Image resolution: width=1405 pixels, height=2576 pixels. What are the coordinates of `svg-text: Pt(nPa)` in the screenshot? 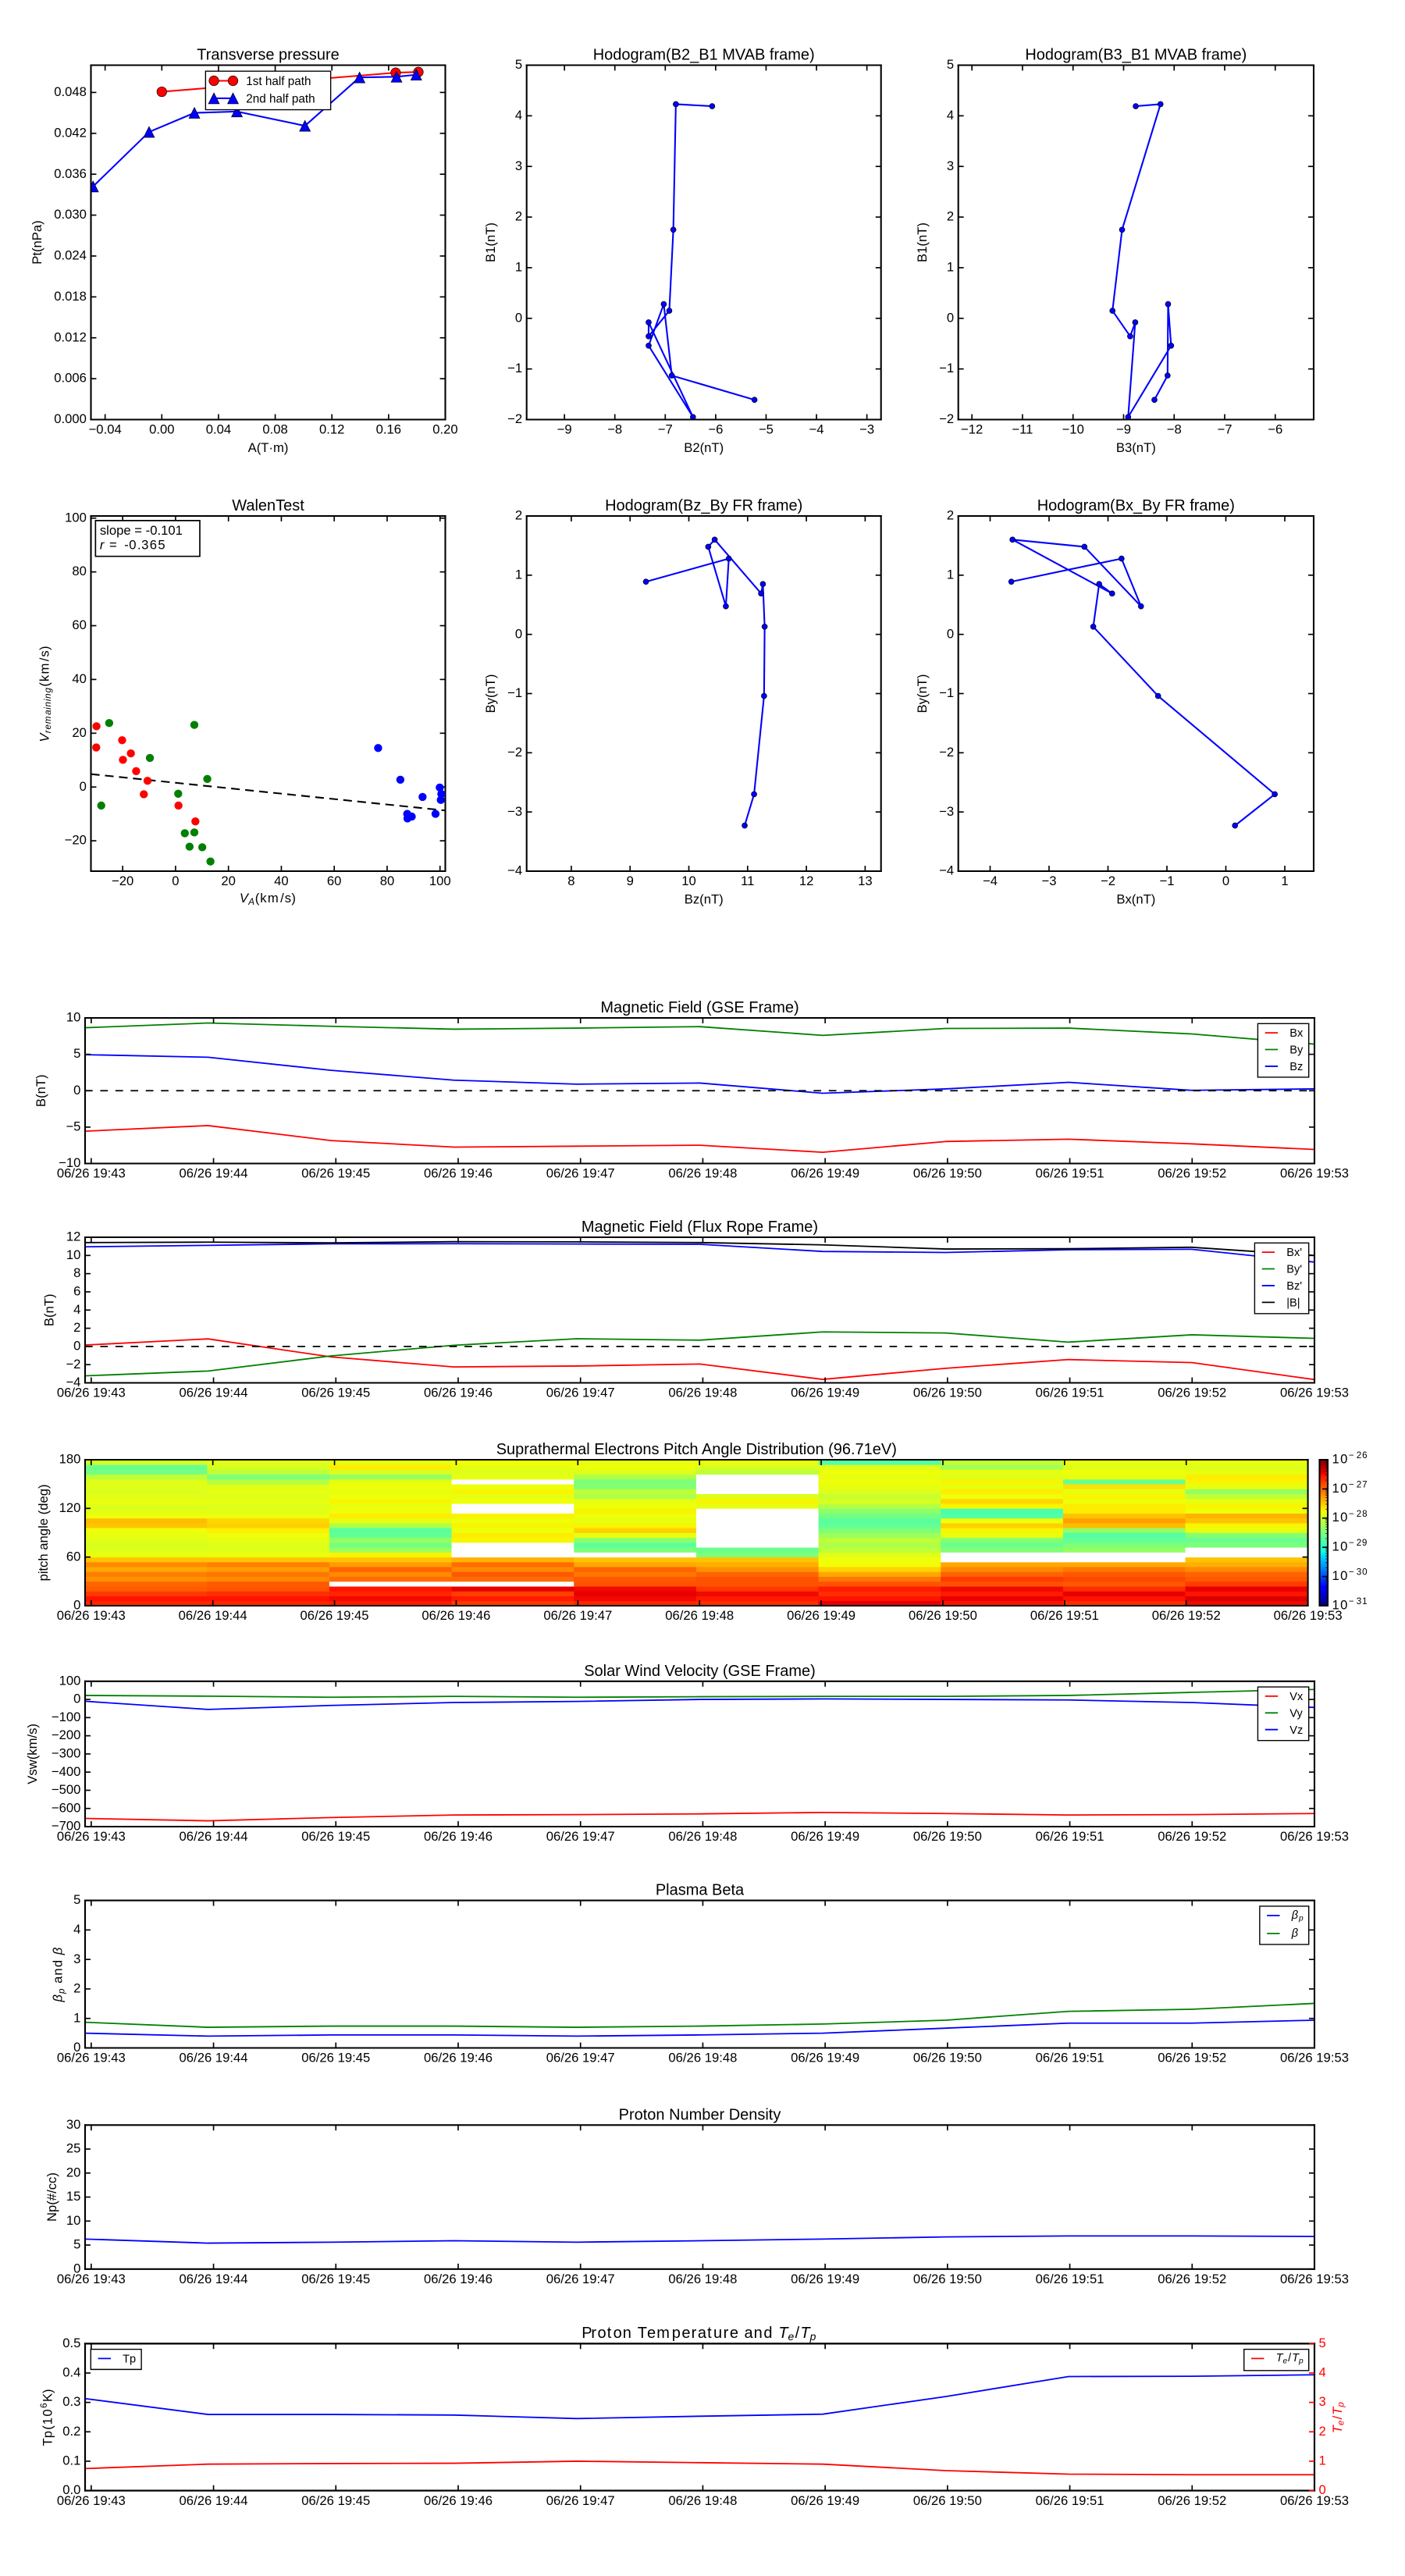 It's located at (37, 242).